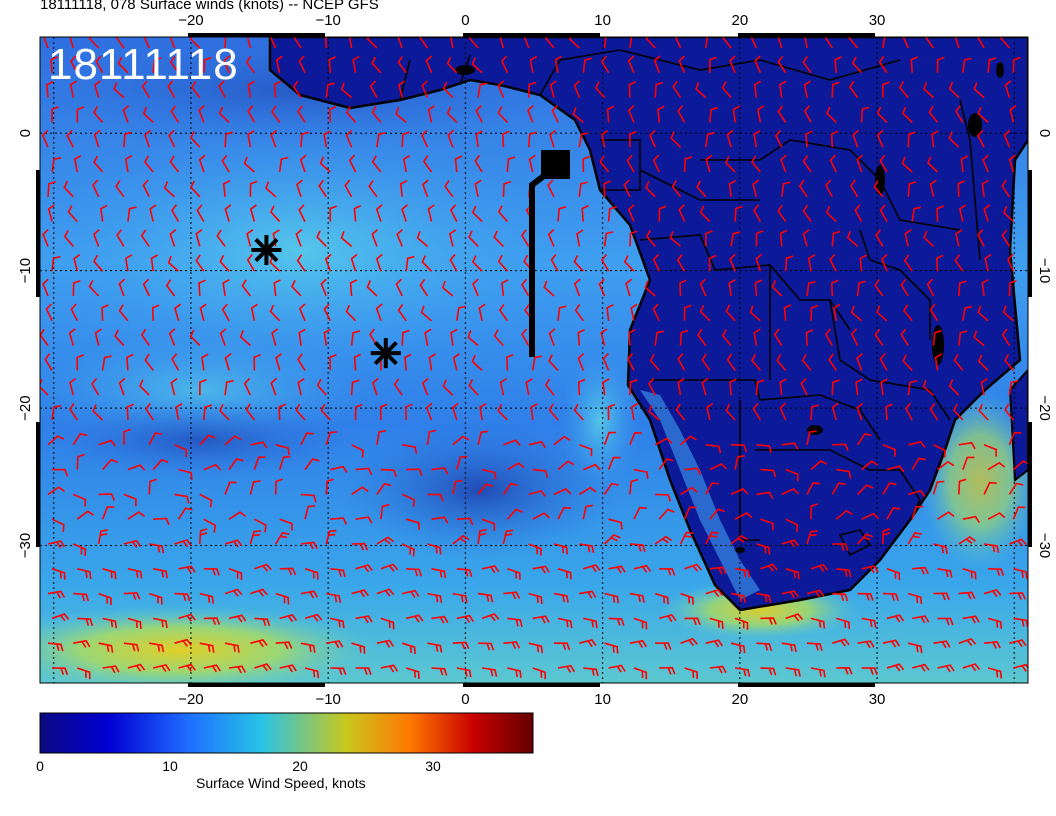 Image resolution: width=1056 pixels, height=816 pixels. I want to click on lon-tick-label-top: 0, so click(465, 20).